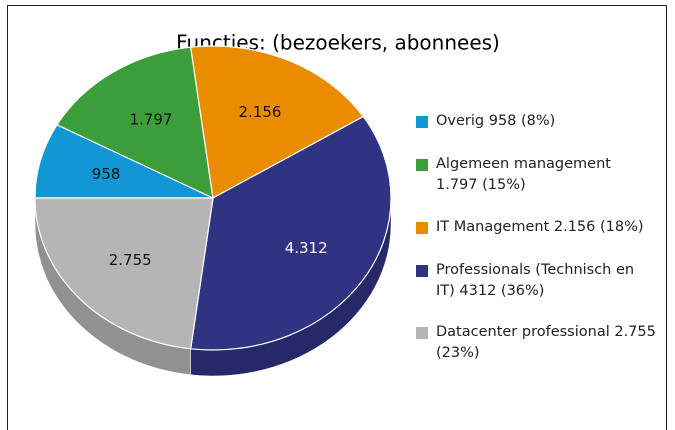  I want to click on legend-item: Overig 958 (8%), so click(536, 121).